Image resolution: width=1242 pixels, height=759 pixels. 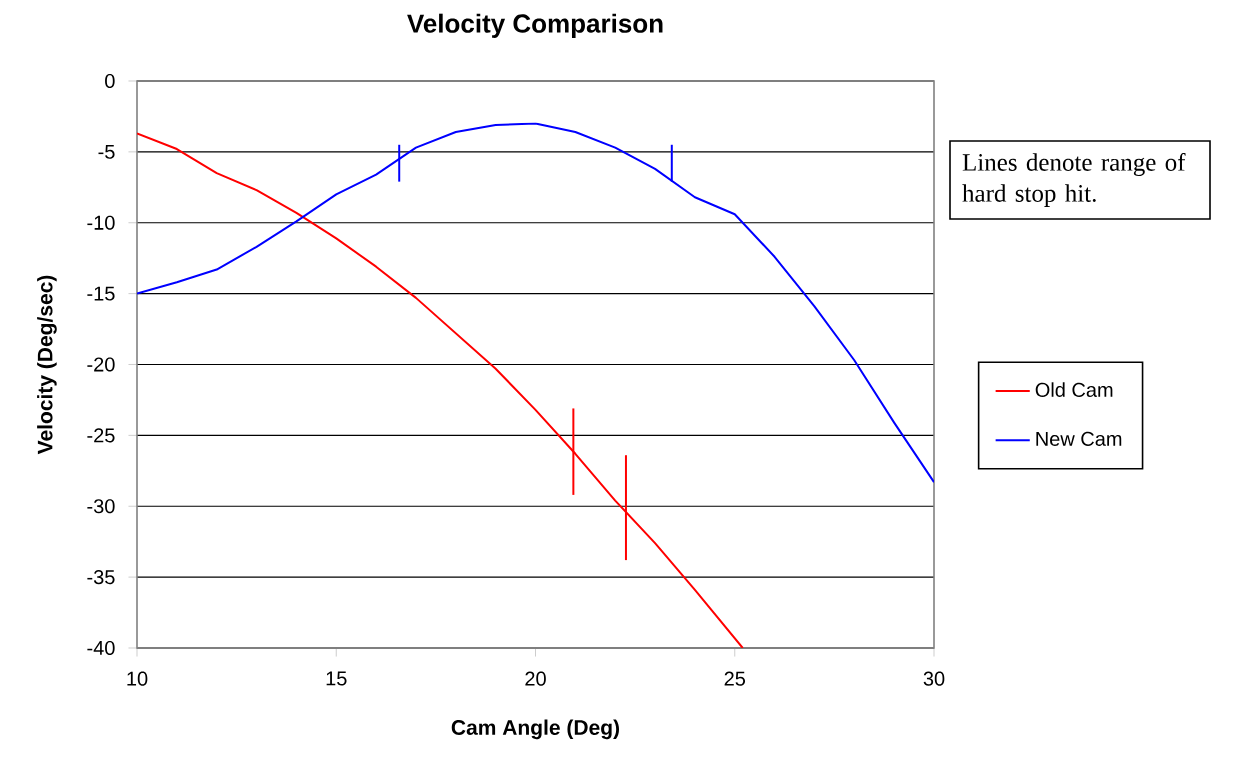 I want to click on y-tick-label: -5, so click(x=106, y=151).